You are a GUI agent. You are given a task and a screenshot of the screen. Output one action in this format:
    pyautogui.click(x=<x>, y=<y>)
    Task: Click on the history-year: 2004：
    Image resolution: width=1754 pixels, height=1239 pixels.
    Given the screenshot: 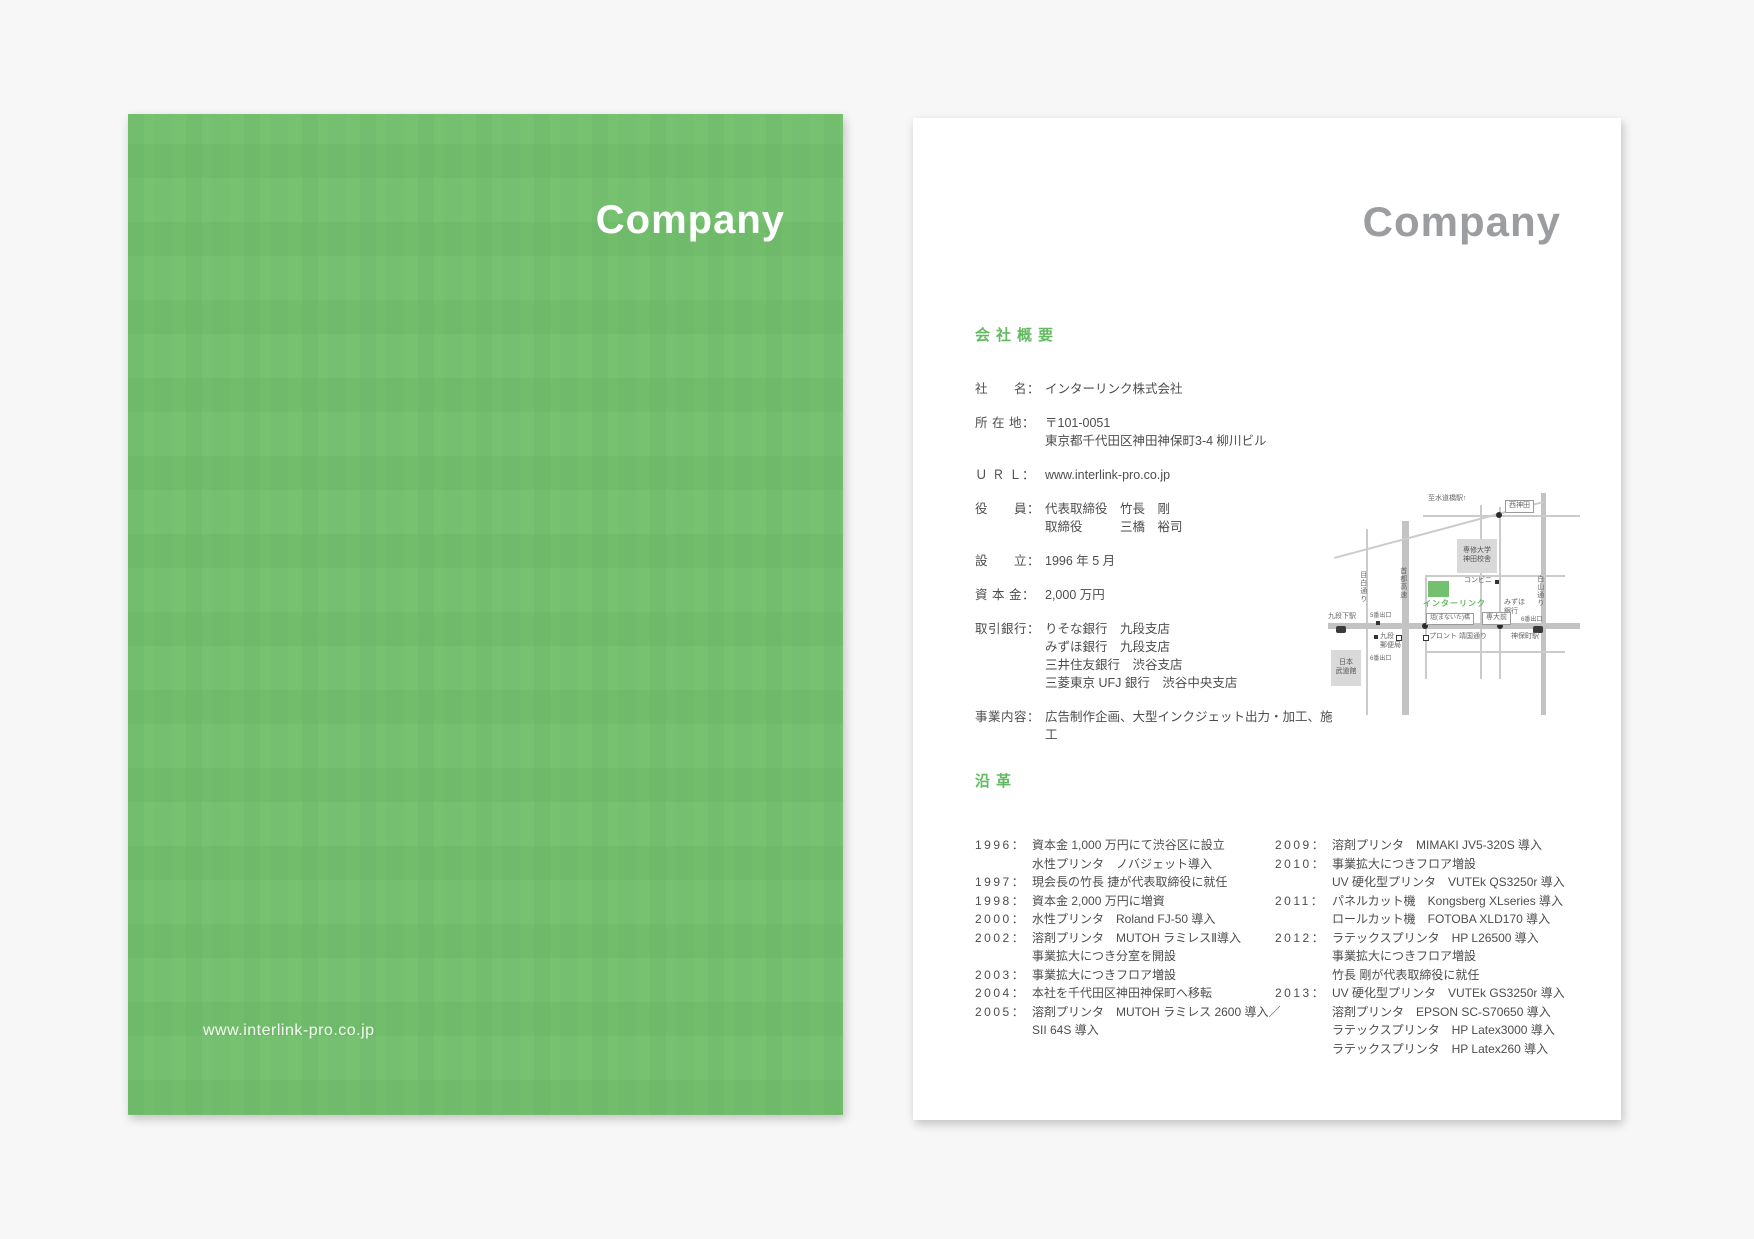 What is the action you would take?
    pyautogui.click(x=1001, y=993)
    